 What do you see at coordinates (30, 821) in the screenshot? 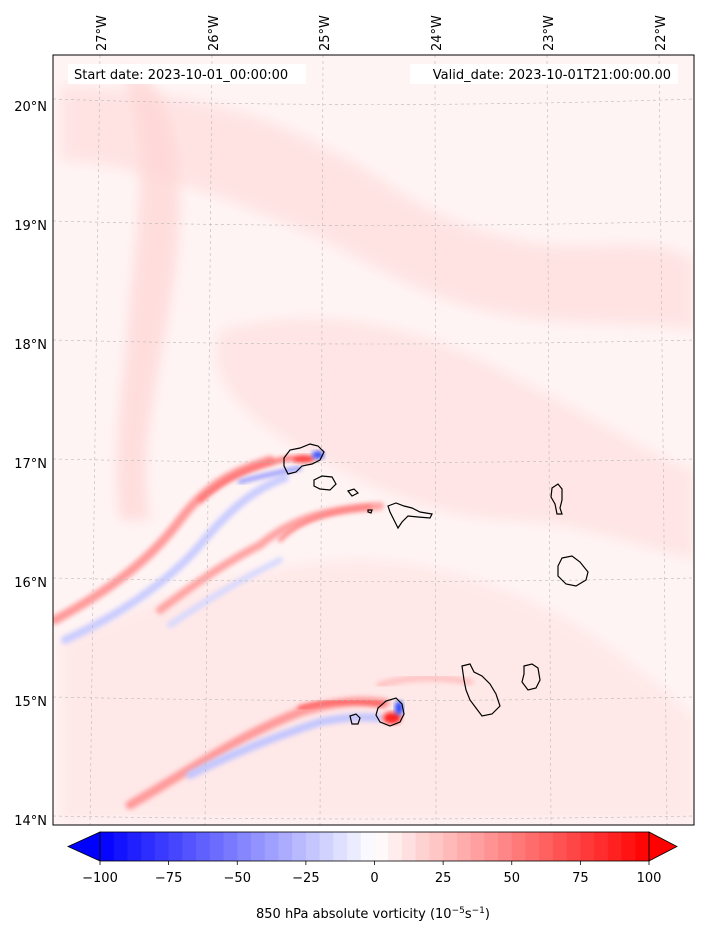
I see `lat-label: 14°N` at bounding box center [30, 821].